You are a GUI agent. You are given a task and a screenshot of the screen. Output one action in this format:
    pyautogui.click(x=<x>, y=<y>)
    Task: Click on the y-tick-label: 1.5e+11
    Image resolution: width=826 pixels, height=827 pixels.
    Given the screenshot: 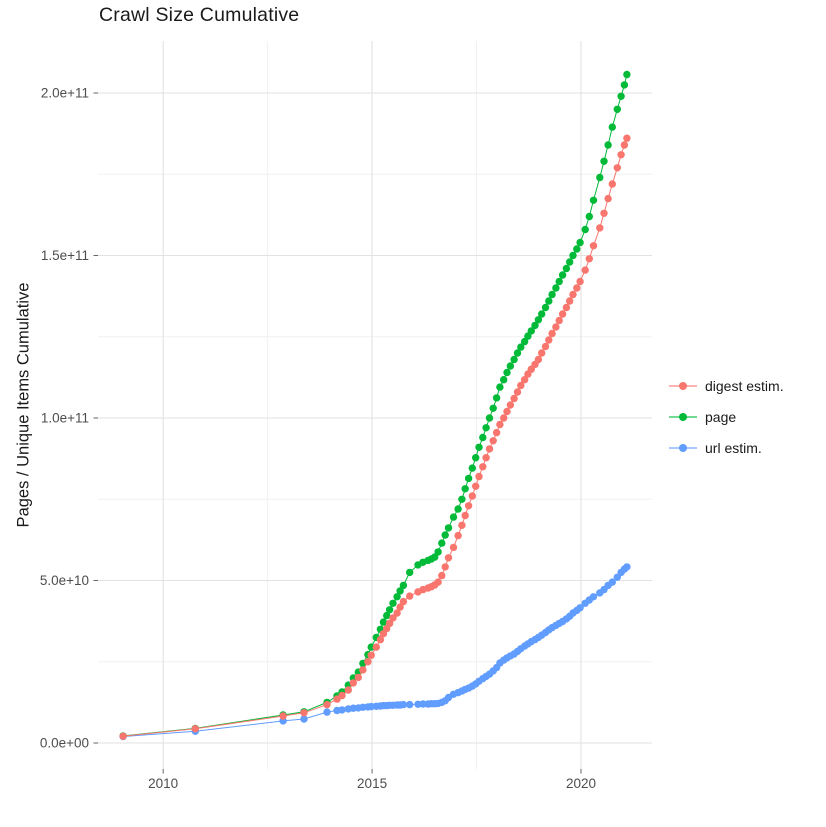 What is the action you would take?
    pyautogui.click(x=65, y=255)
    